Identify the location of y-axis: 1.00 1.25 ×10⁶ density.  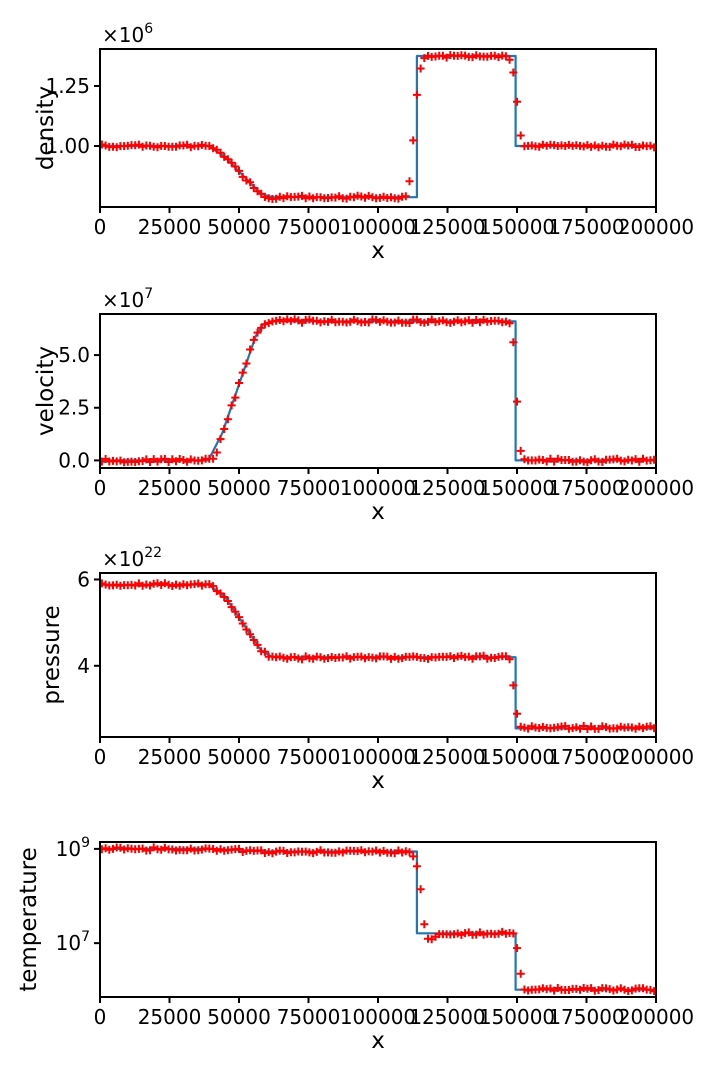
(93, 95).